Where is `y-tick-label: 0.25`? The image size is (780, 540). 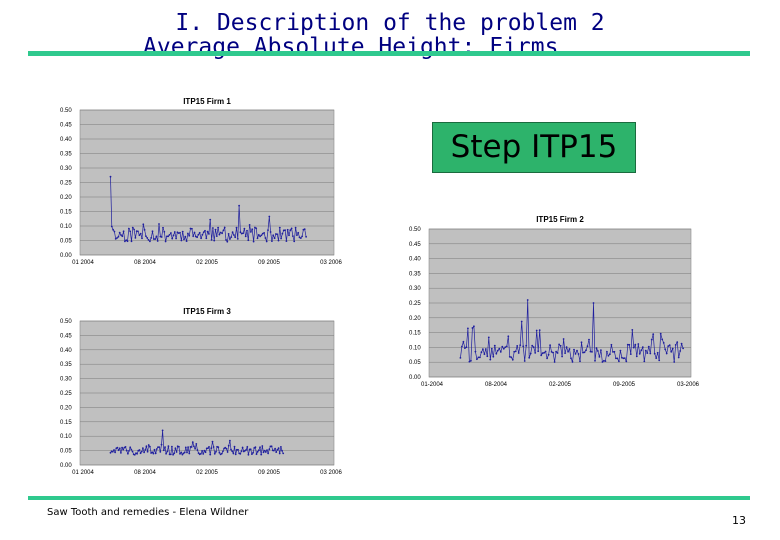
y-tick-label: 0.25 is located at coordinates (415, 304).